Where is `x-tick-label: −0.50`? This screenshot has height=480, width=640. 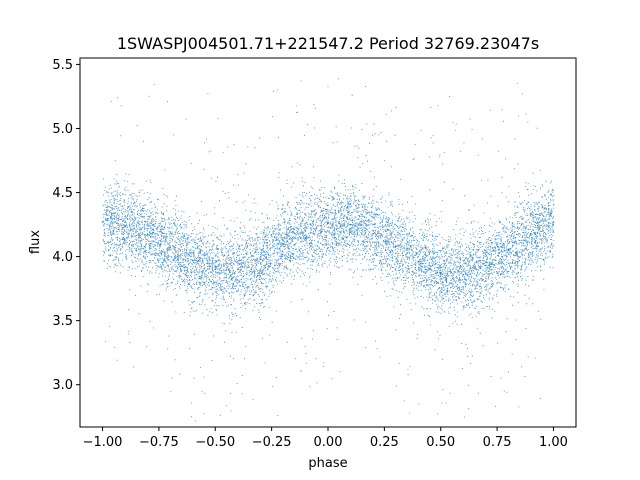
x-tick-label: −0.50 is located at coordinates (215, 442).